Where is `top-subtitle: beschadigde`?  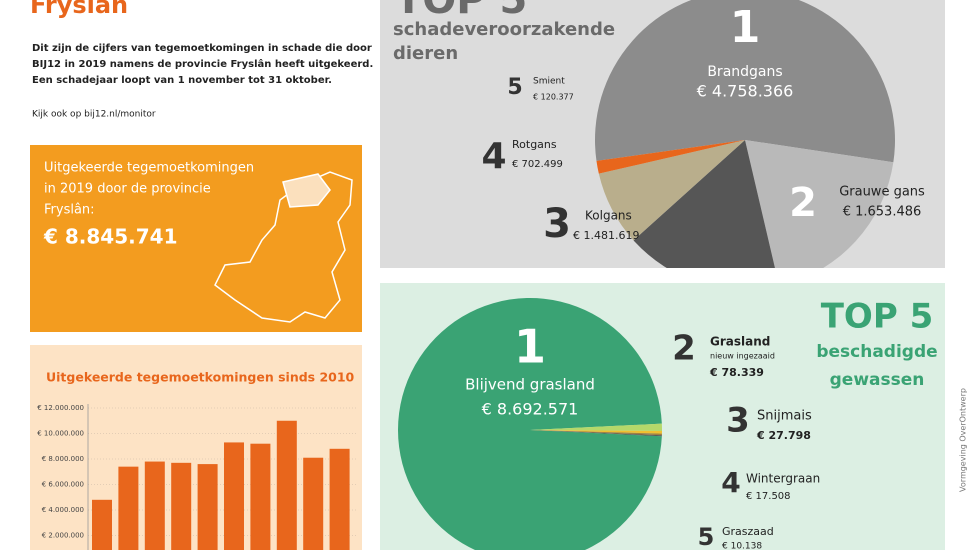 top-subtitle: beschadigde is located at coordinates (876, 352).